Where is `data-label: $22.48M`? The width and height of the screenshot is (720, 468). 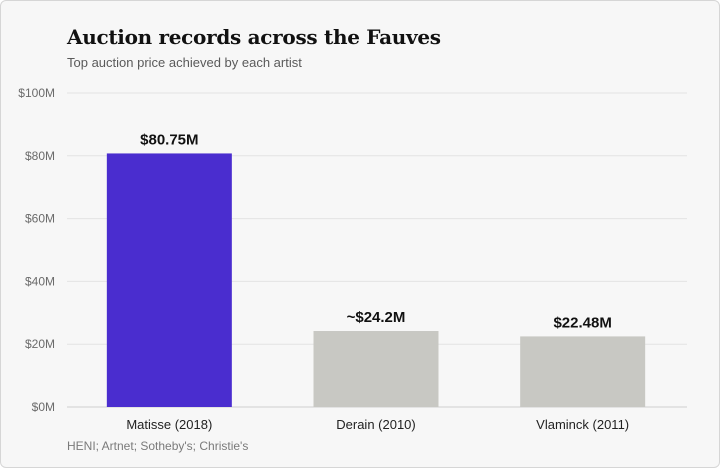
data-label: $22.48M is located at coordinates (582, 322).